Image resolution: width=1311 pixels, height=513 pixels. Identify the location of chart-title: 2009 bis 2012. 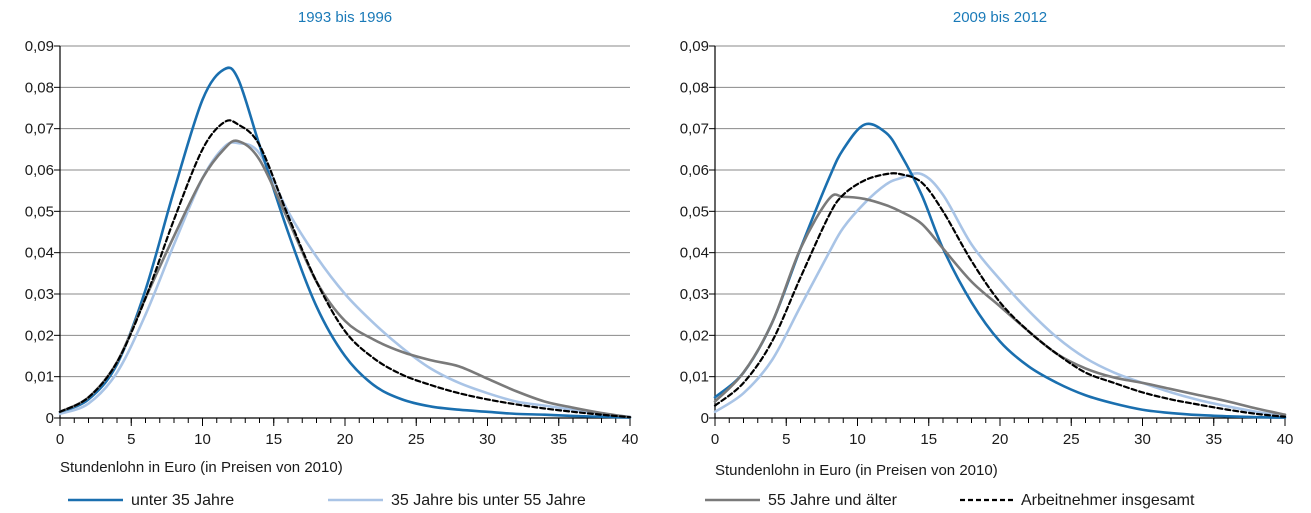
(1000, 17).